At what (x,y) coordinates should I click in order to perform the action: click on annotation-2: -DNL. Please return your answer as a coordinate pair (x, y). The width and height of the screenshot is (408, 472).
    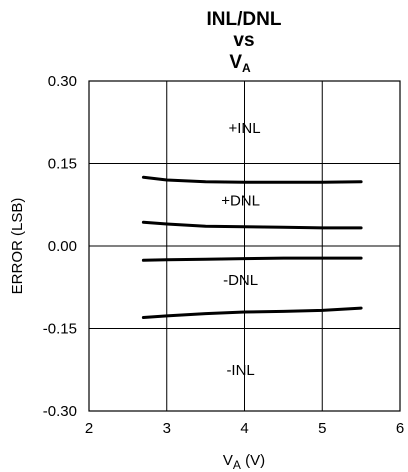
    Looking at the image, I should click on (240, 280).